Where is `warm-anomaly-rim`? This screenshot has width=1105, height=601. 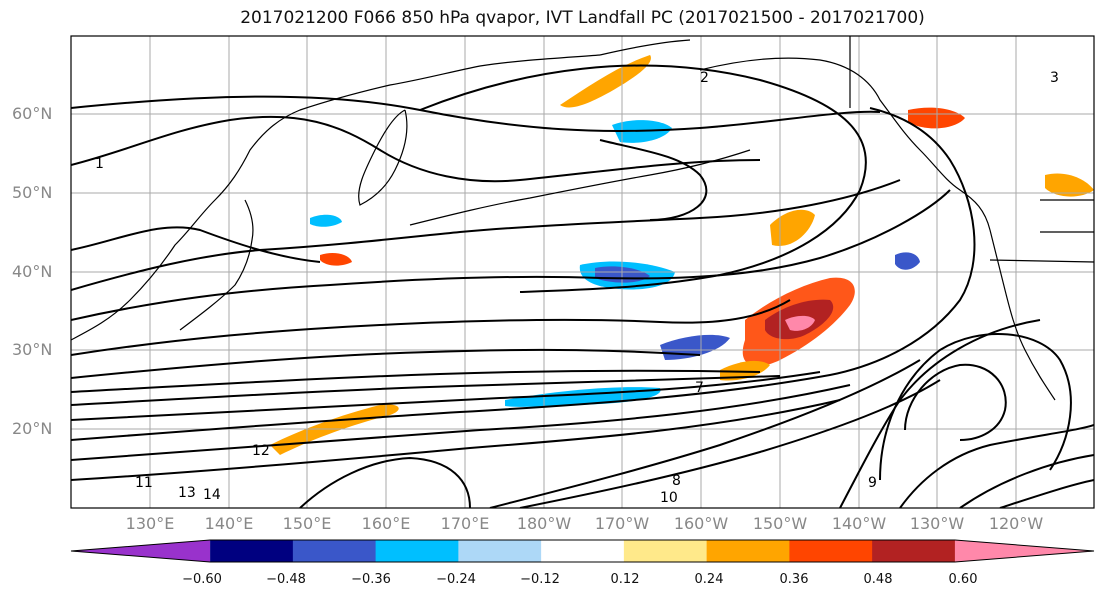
warm-anomaly-rim is located at coordinates (745, 370).